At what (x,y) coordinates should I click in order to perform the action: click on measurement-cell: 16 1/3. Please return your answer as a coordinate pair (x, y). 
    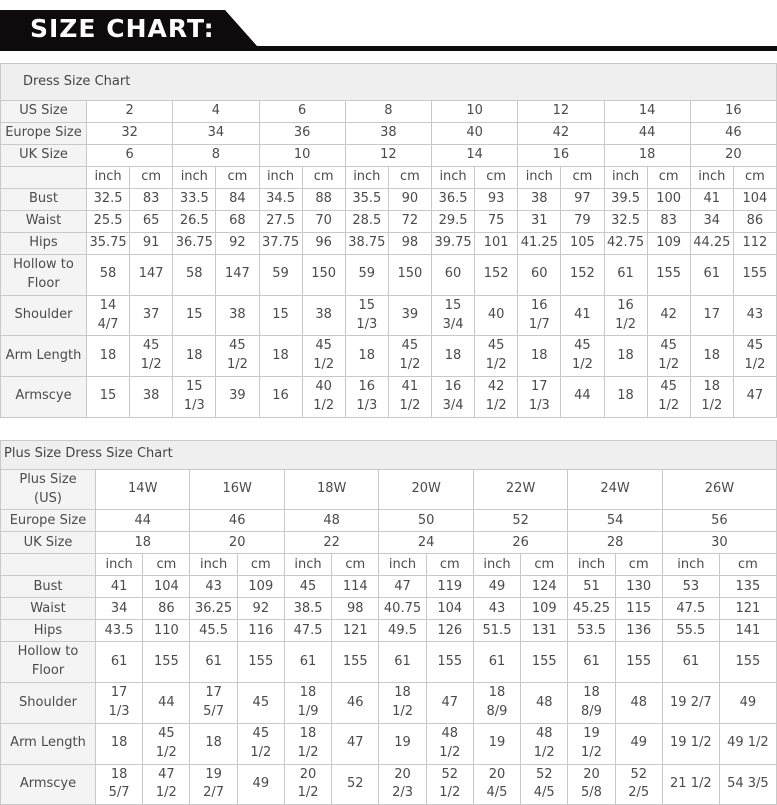
    Looking at the image, I should click on (366, 397).